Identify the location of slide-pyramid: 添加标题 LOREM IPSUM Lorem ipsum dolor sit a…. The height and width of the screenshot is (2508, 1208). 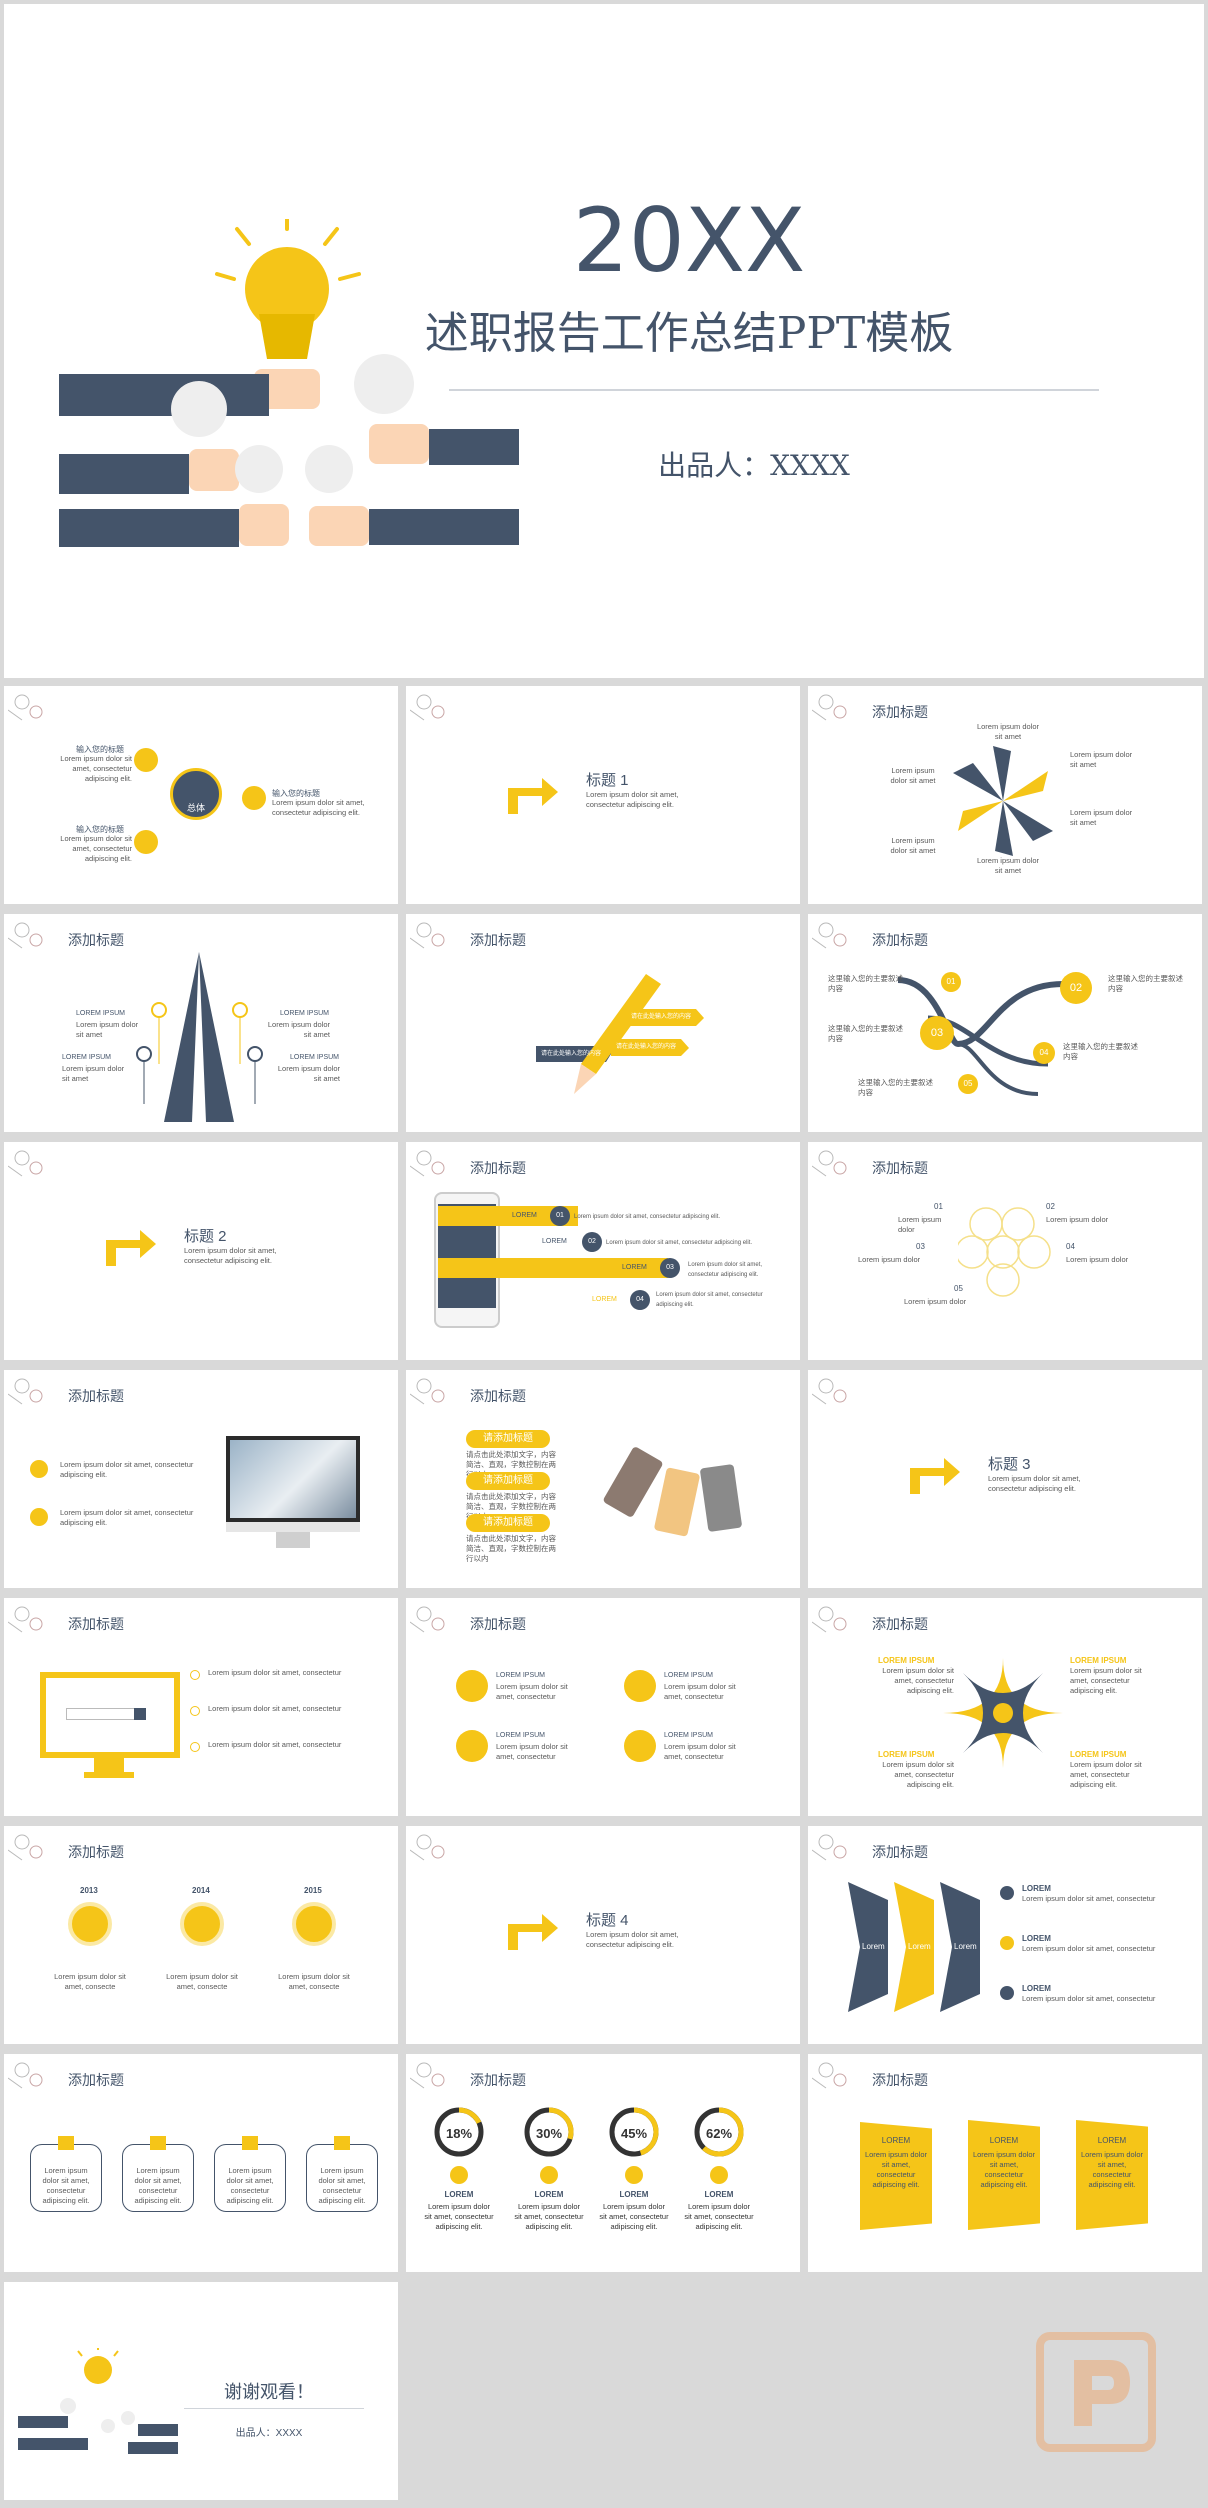
(201, 1023).